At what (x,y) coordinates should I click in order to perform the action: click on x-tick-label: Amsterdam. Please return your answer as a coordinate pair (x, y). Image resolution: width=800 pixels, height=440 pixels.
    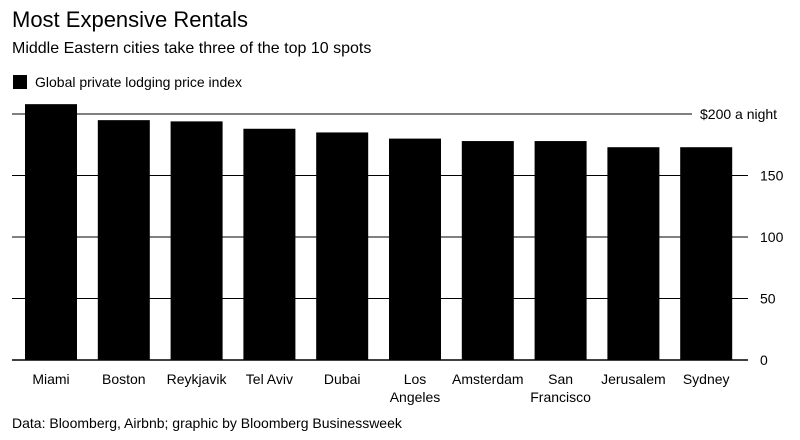
    Looking at the image, I should click on (488, 379).